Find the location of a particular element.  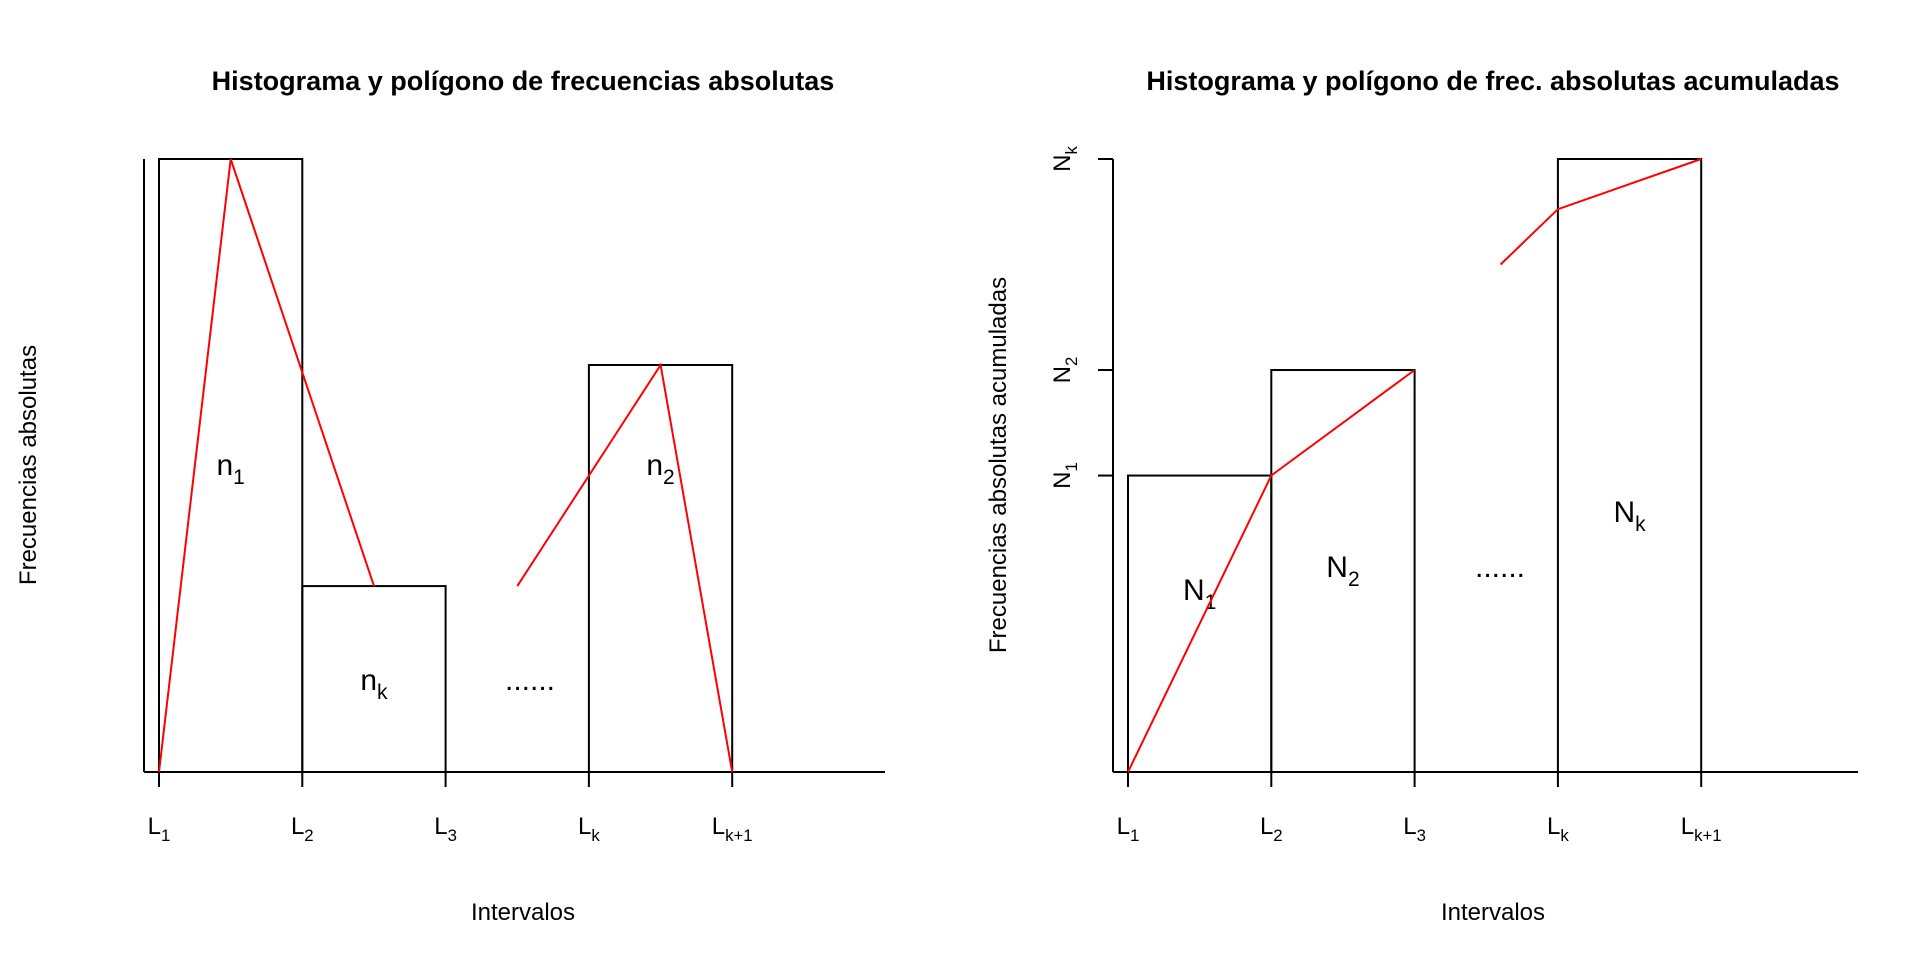

bar-label: N2 is located at coordinates (1342, 571).